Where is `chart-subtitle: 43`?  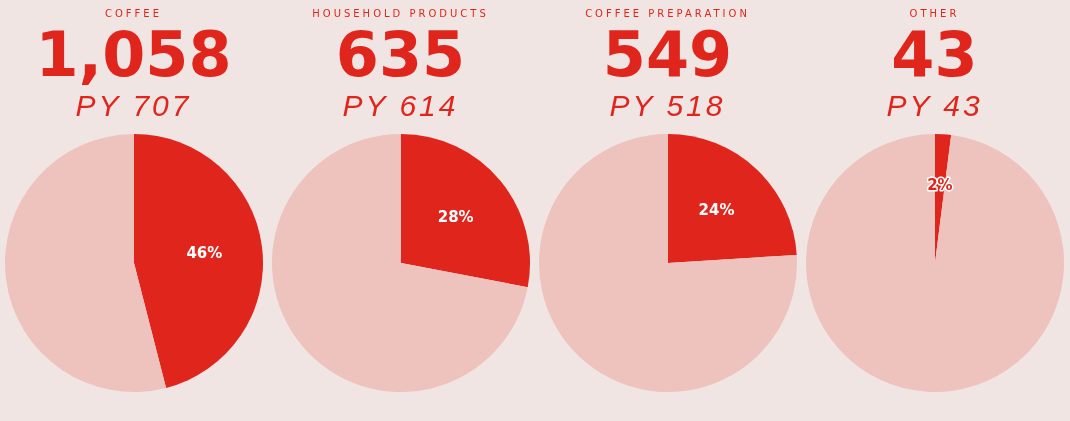 chart-subtitle: 43 is located at coordinates (934, 54).